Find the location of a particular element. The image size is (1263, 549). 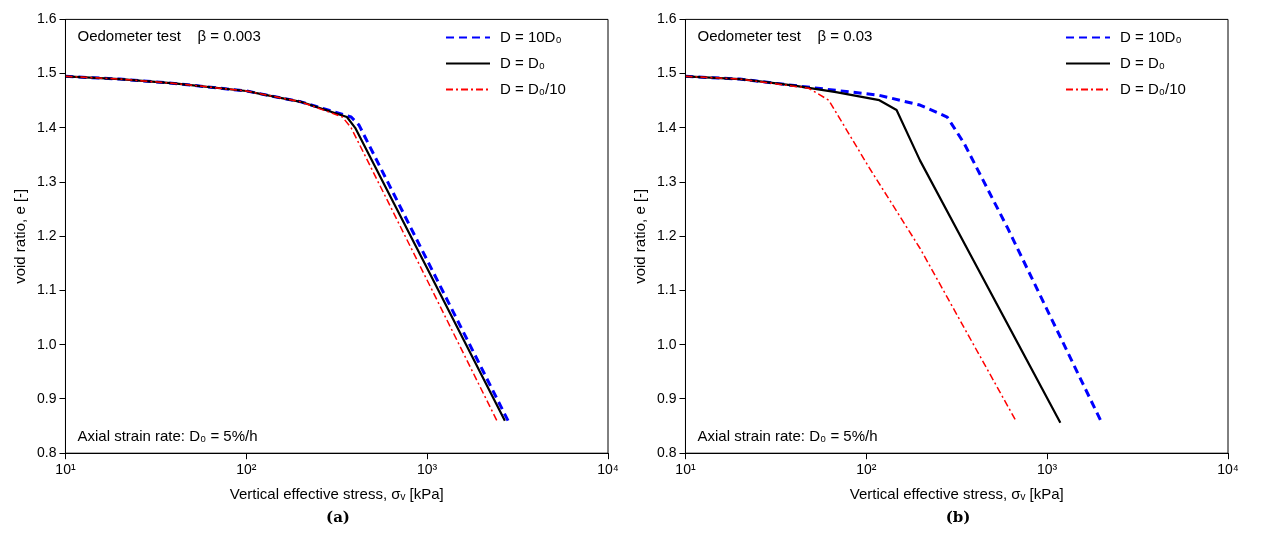

text: (b) is located at coordinates (958, 517).